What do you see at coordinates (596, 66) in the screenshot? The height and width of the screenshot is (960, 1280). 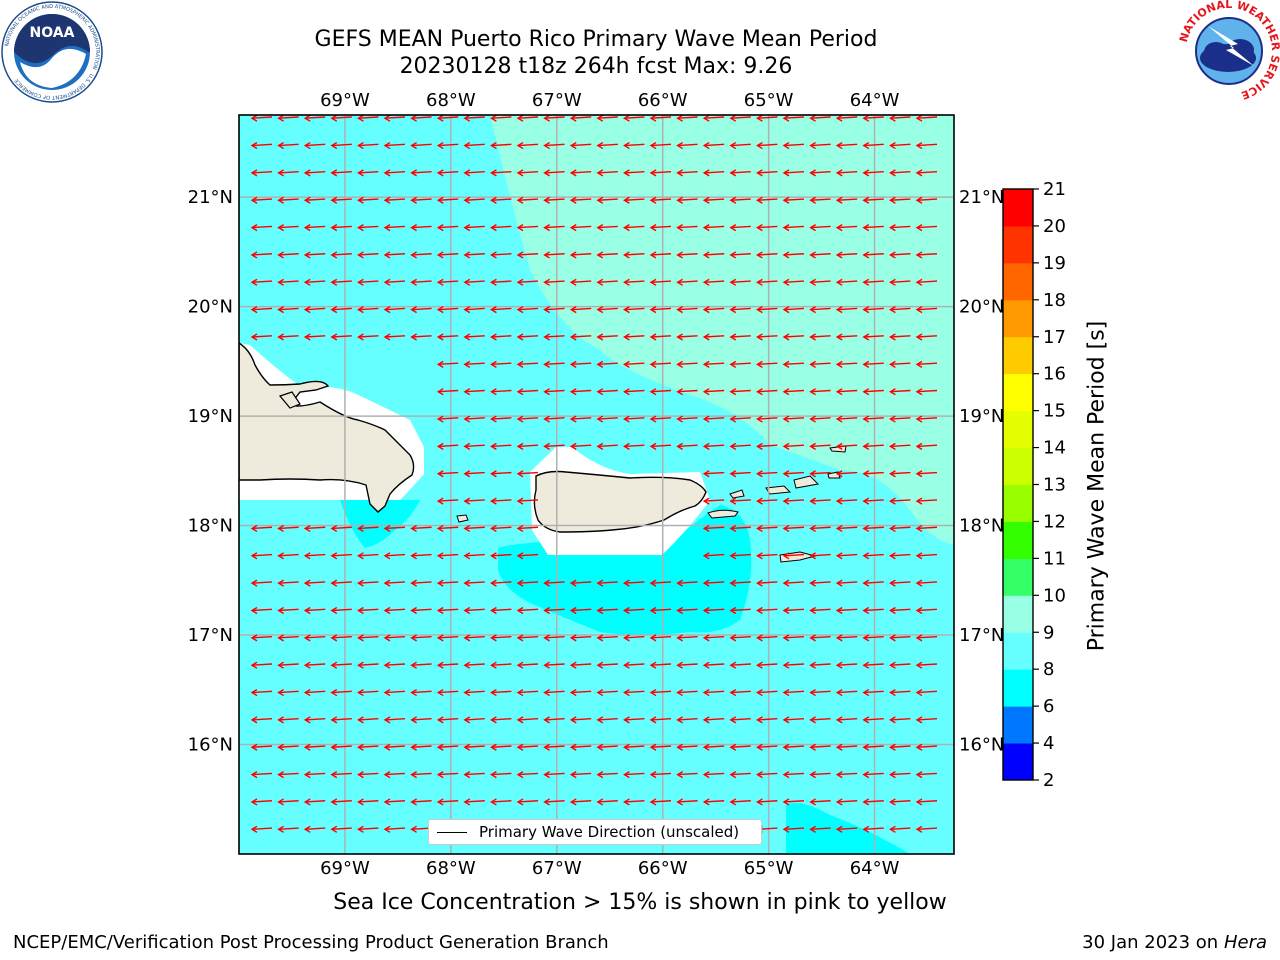 I see `map-title-line2: 20230128 t18z 264h fcst Max: 9.26` at bounding box center [596, 66].